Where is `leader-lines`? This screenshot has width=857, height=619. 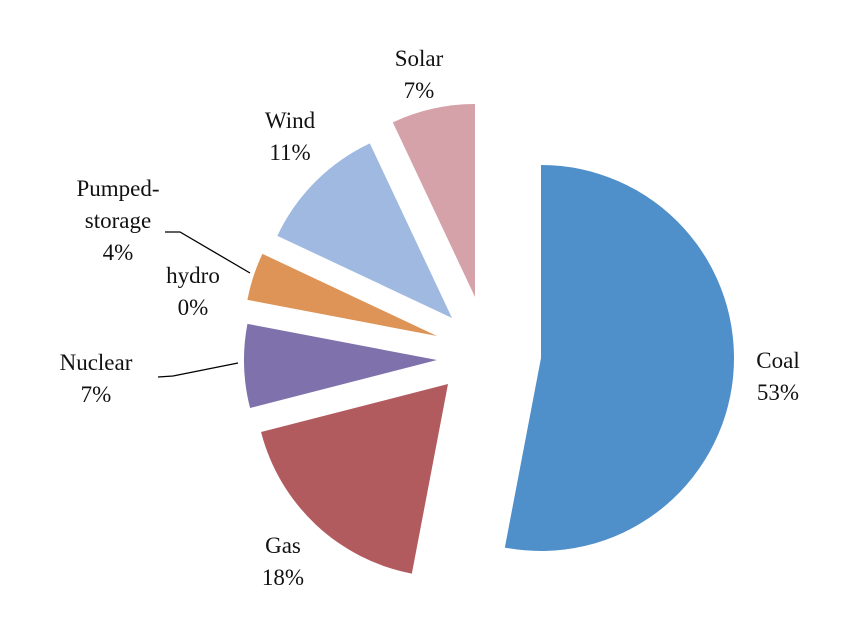
leader-lines is located at coordinates (204, 304).